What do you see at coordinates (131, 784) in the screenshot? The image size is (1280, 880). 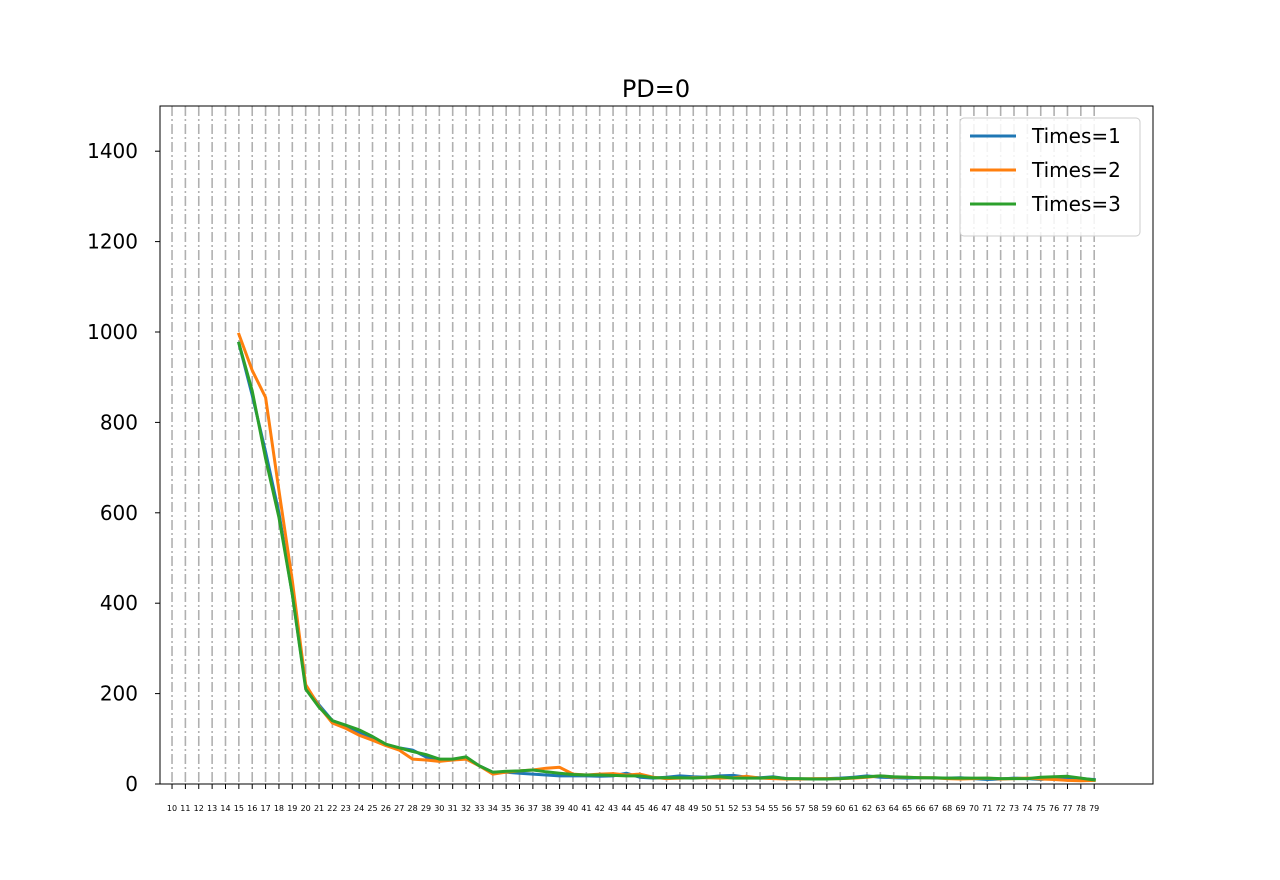 I see `y-tick-label: 0` at bounding box center [131, 784].